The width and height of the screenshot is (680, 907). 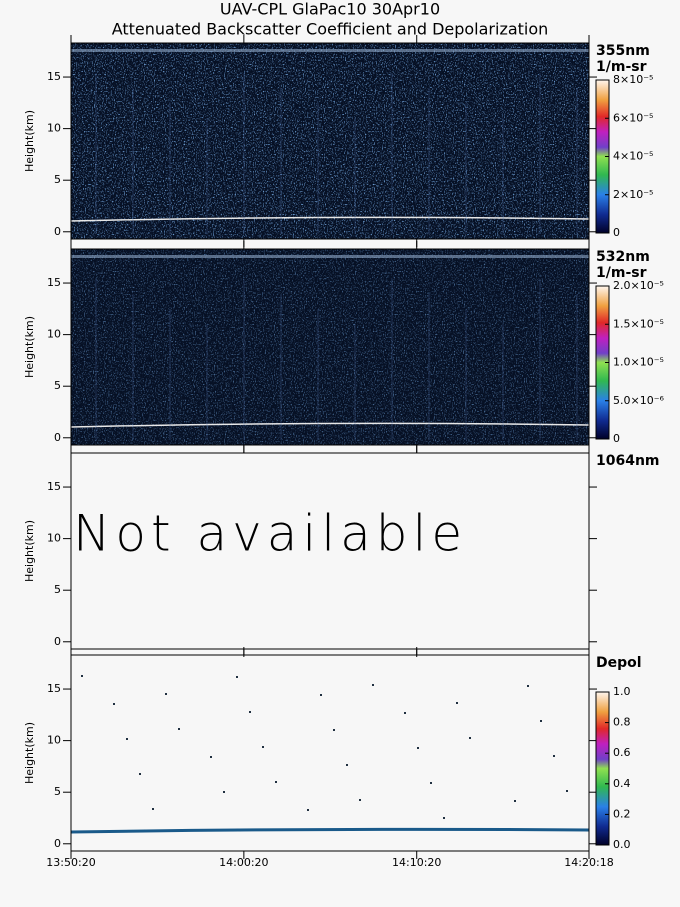 What do you see at coordinates (330, 9) in the screenshot?
I see `chart-title: UAV-CPL GlaPac10 30Apr10` at bounding box center [330, 9].